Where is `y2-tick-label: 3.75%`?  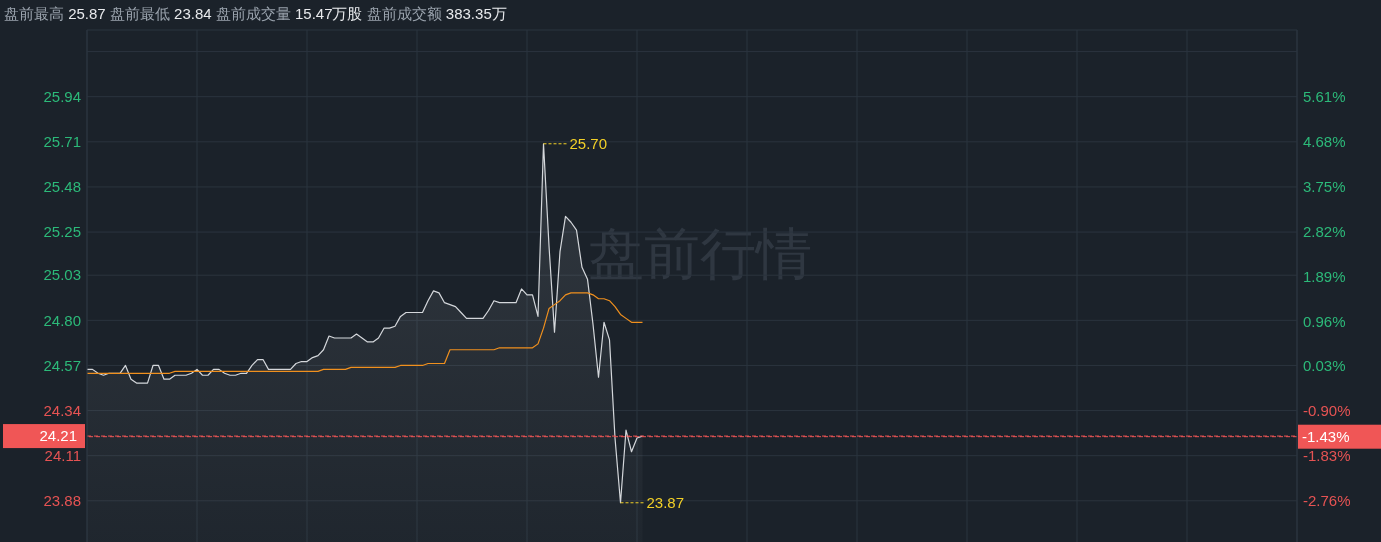
y2-tick-label: 3.75% is located at coordinates (1324, 186).